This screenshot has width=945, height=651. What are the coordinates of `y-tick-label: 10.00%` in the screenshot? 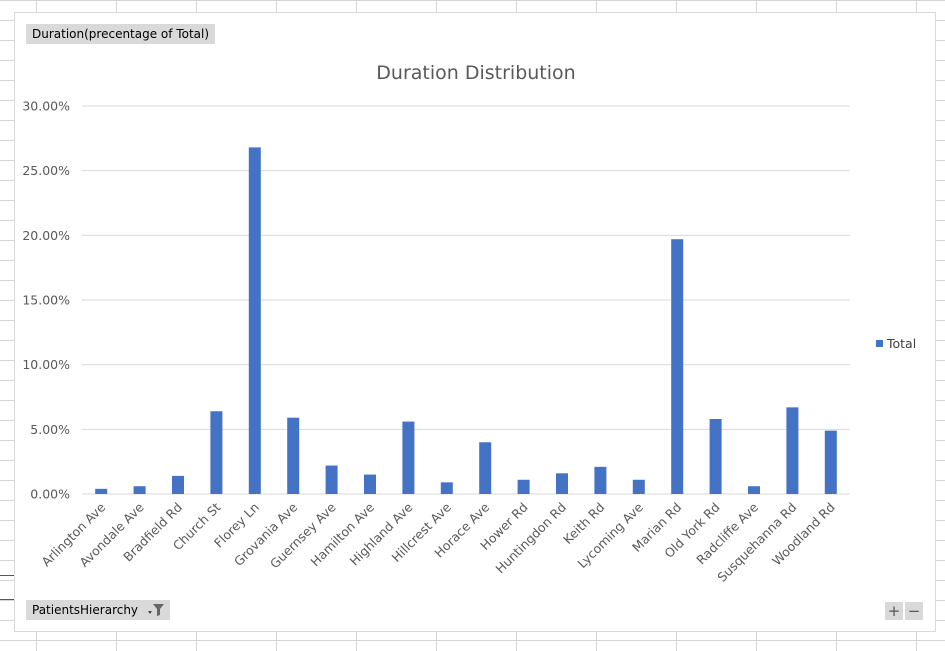 It's located at (46, 364).